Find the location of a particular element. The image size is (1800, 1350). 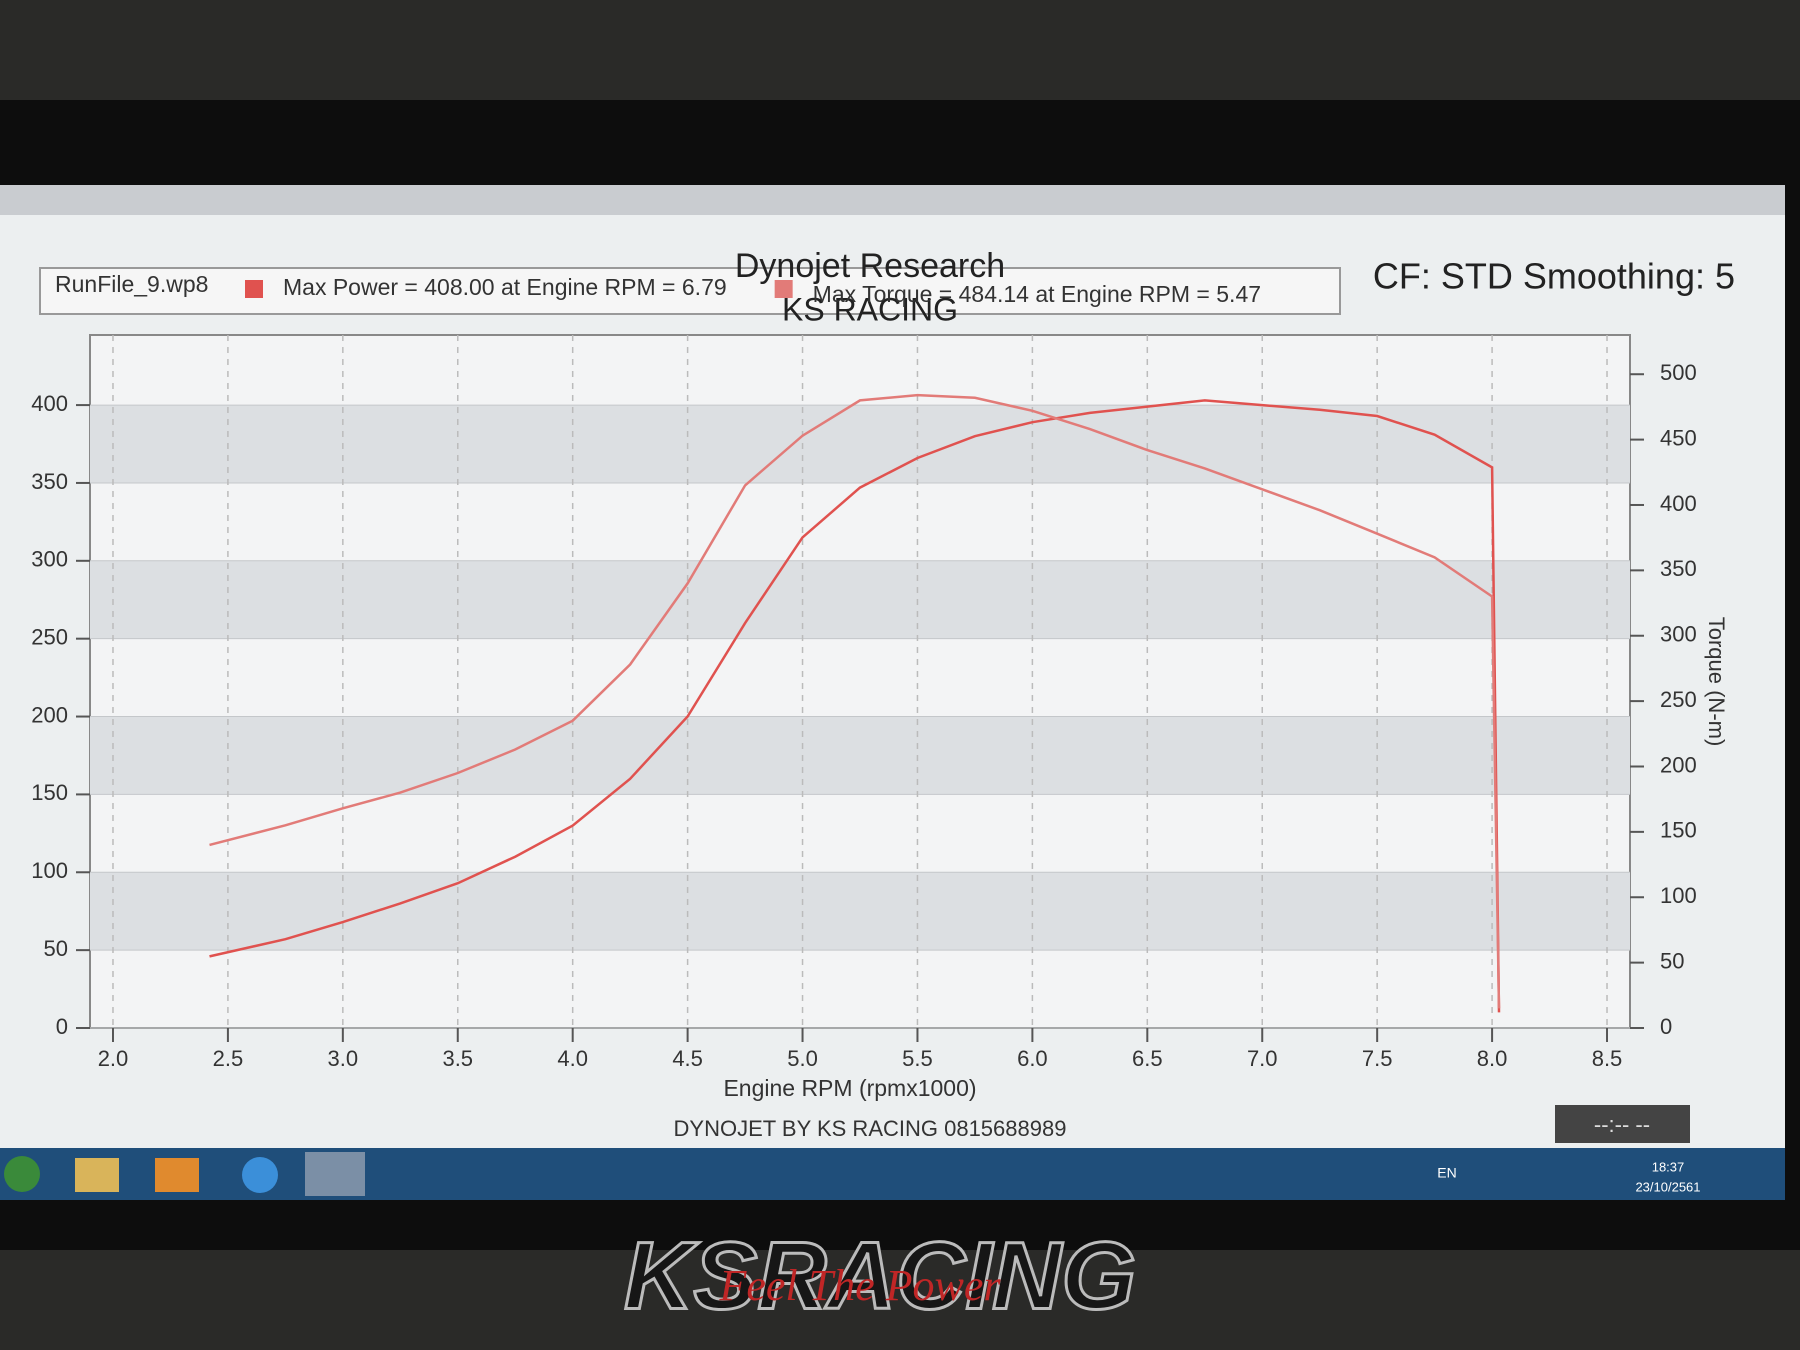

y-tick-label: 50 is located at coordinates (56, 948).